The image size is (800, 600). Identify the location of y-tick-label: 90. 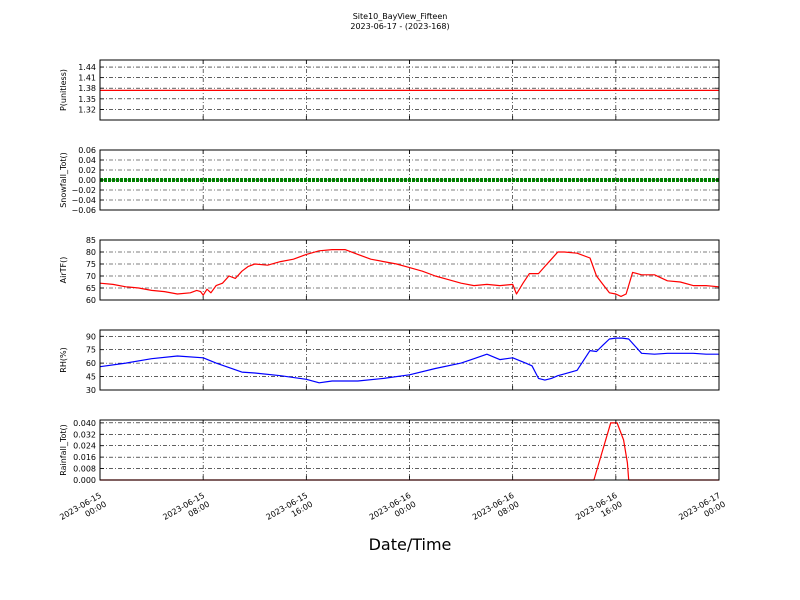
(91, 336).